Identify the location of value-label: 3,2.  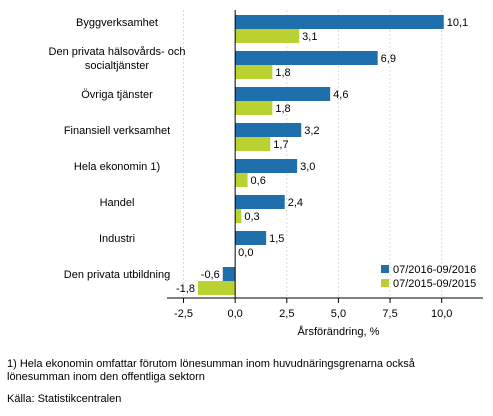
(311, 131).